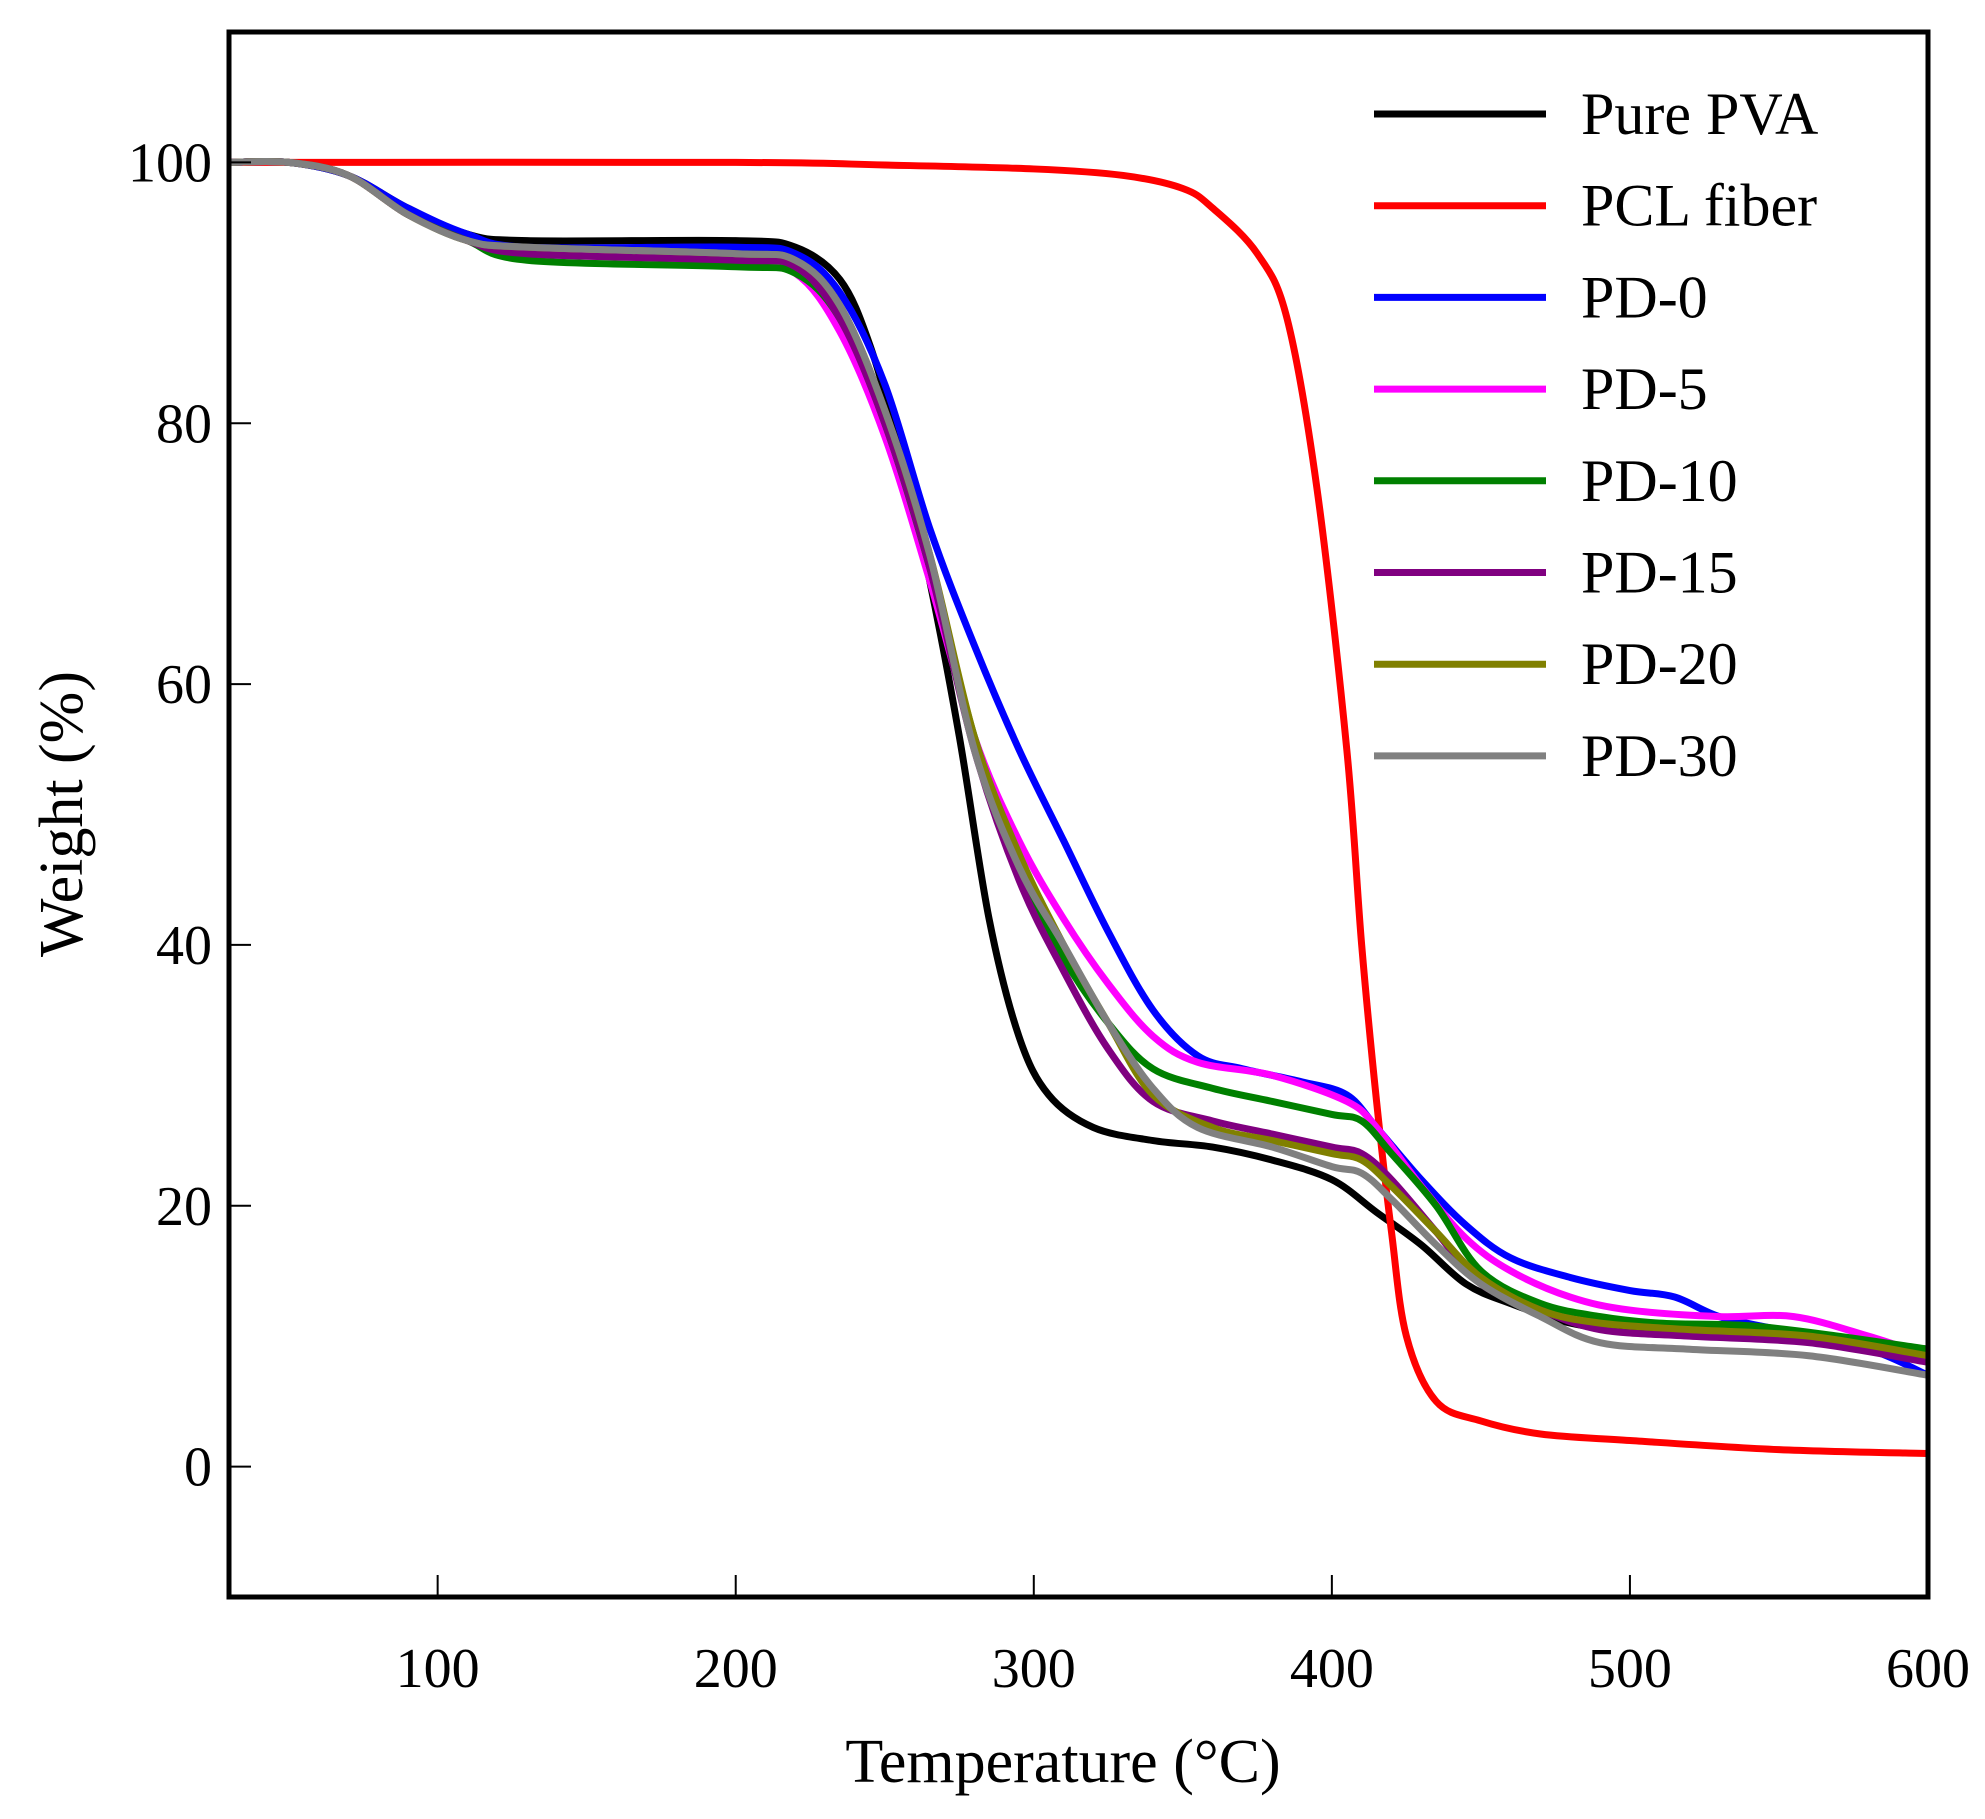  Describe the element at coordinates (1332, 1669) in the screenshot. I see `x-tick-label: 400` at that location.